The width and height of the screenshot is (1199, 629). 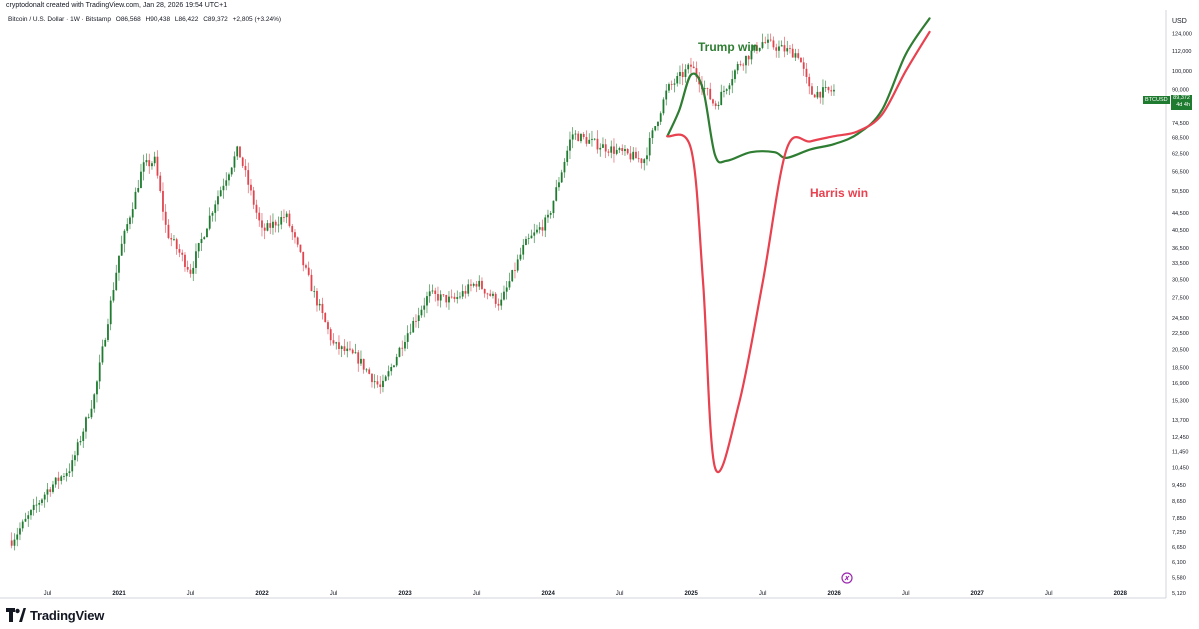 I want to click on time-tick-label: Jul, so click(x=477, y=594).